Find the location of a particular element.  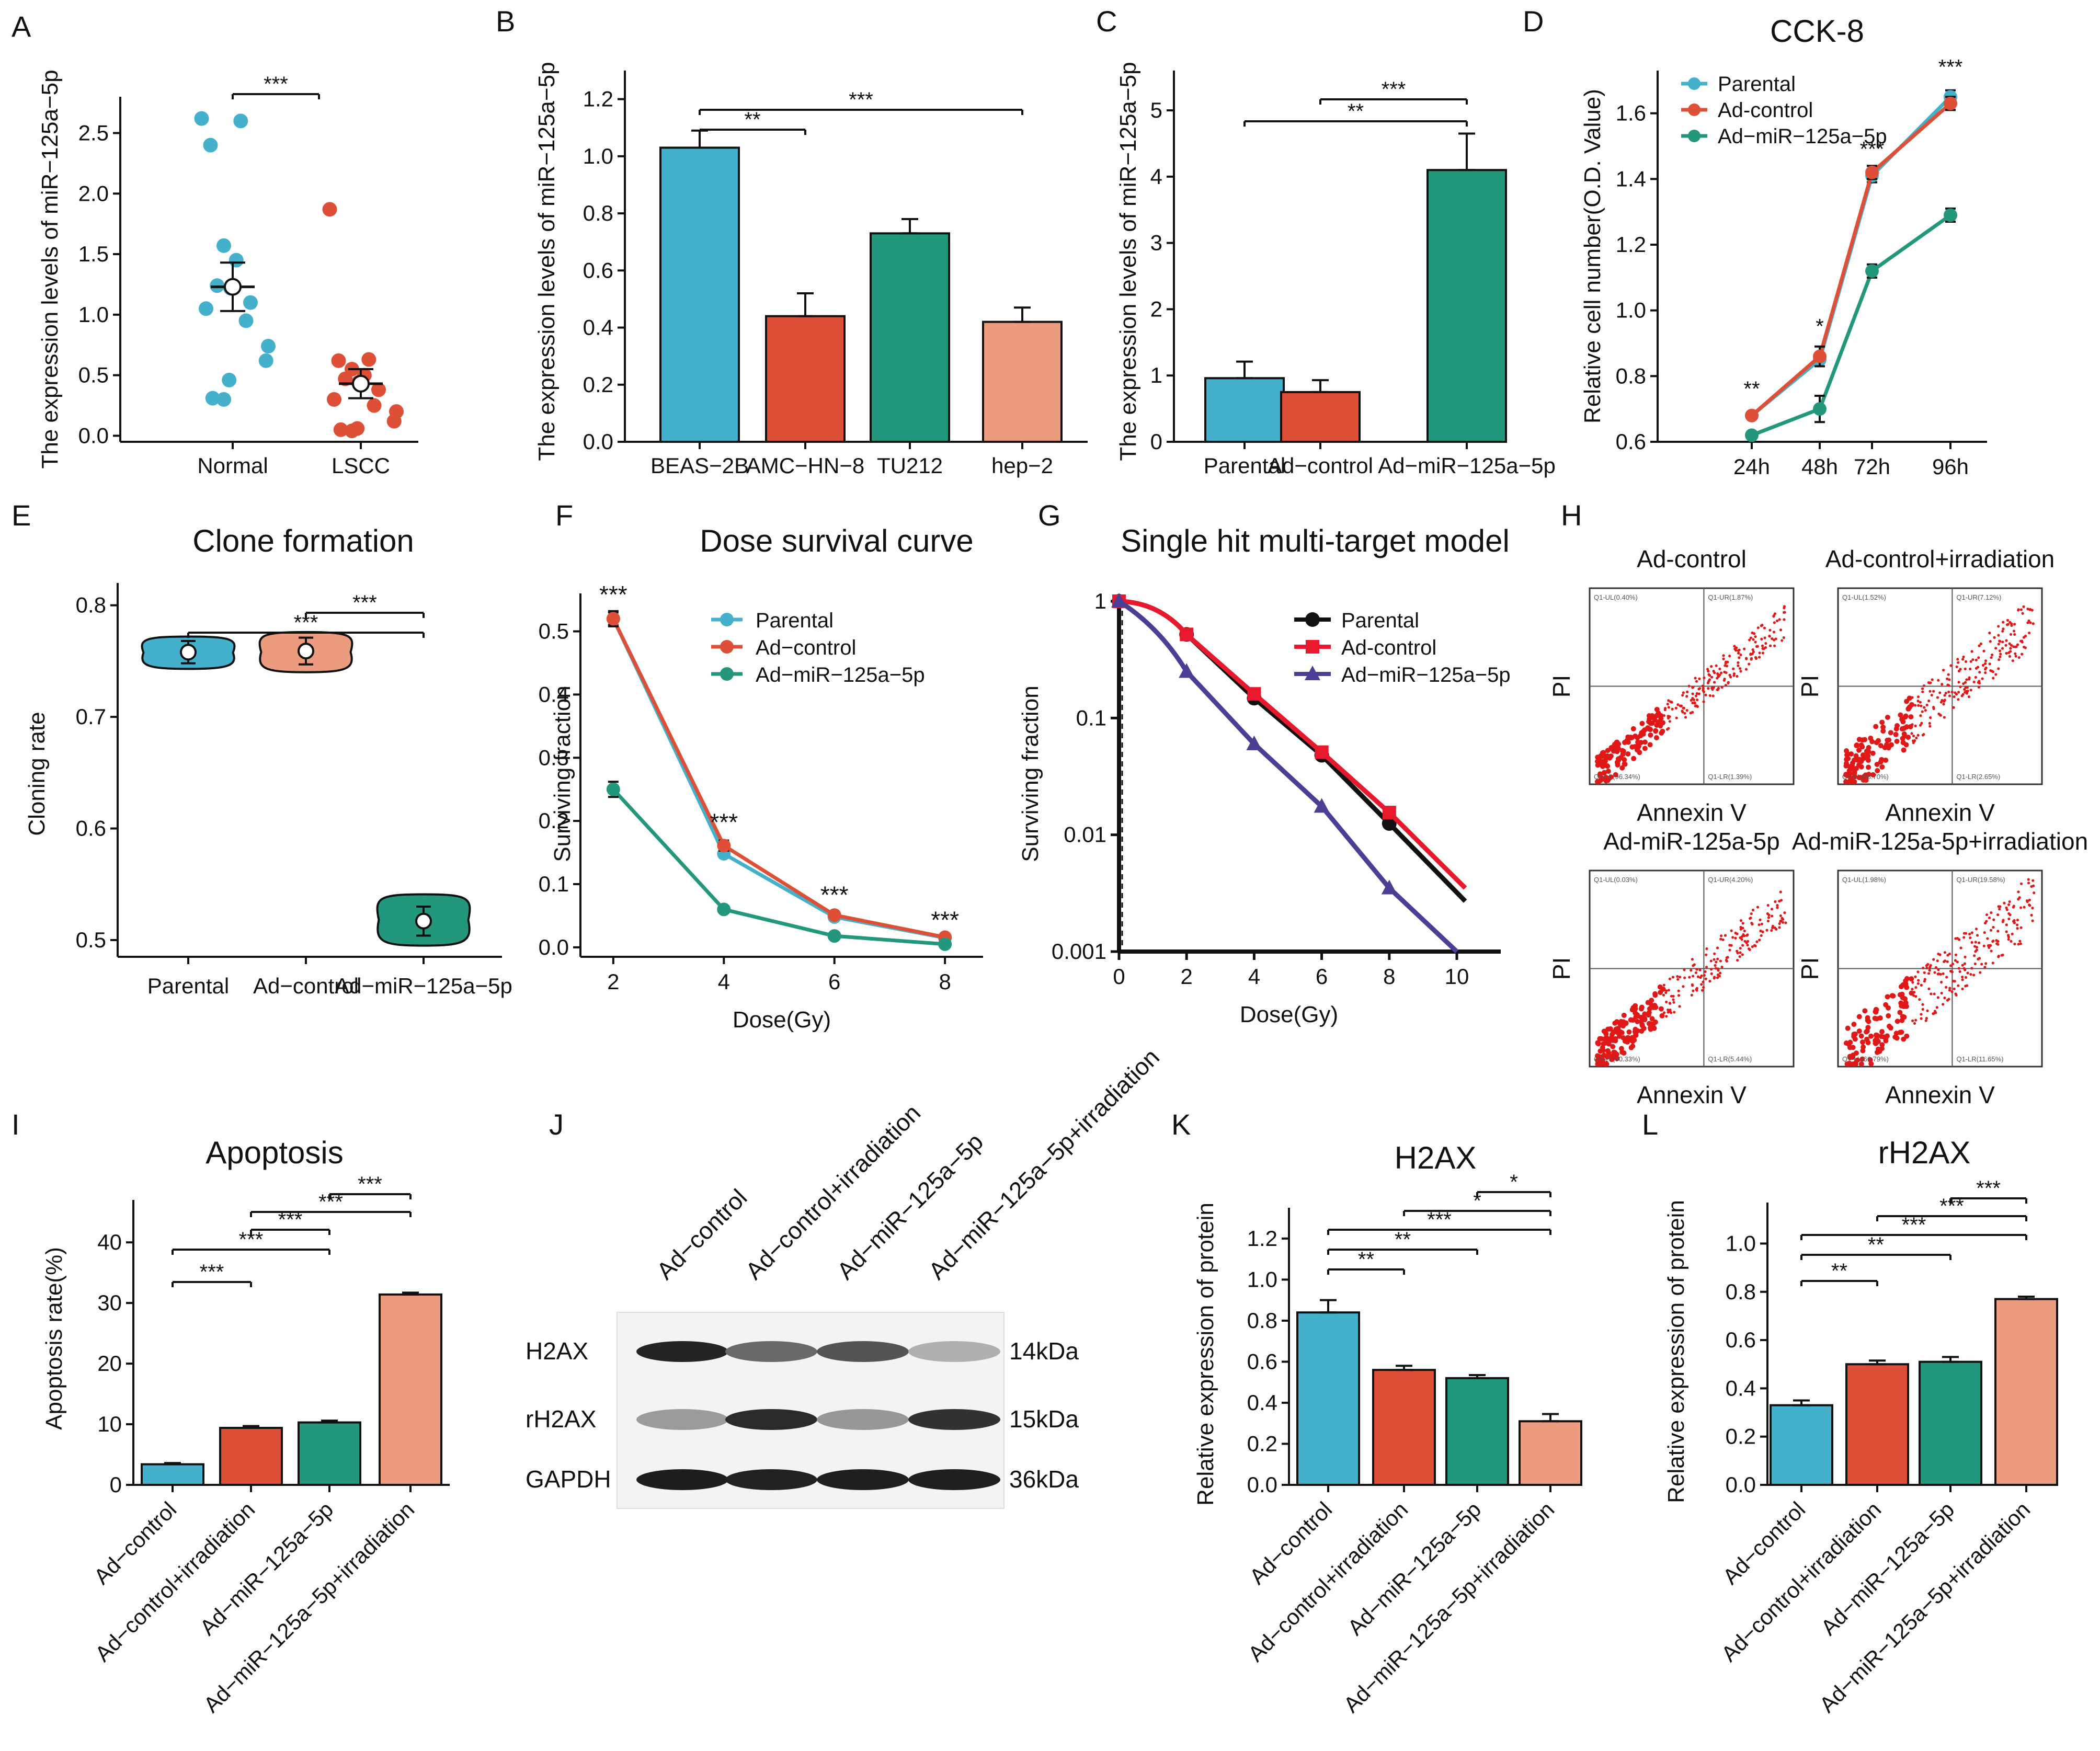

d-annotation: *** is located at coordinates (1872, 150).